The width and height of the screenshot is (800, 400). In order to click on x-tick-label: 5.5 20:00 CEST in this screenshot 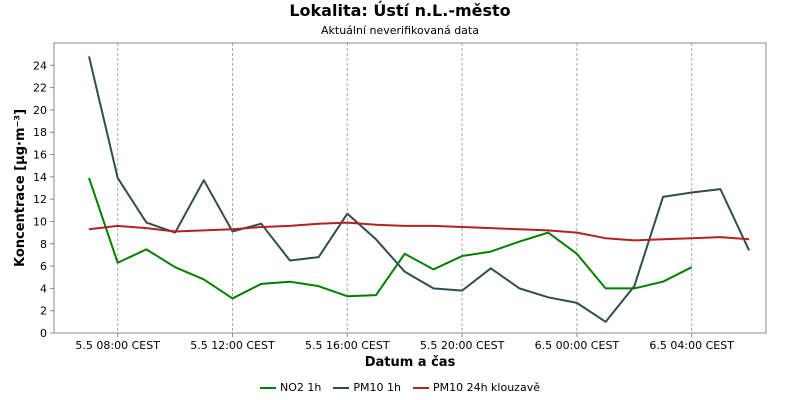, I will do `click(462, 345)`.